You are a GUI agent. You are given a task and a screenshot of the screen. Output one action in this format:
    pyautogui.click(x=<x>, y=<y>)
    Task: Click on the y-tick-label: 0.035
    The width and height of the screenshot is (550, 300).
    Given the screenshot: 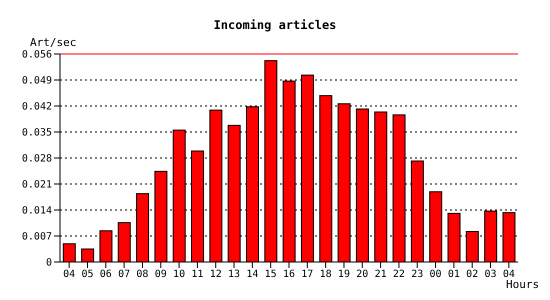 What is the action you would take?
    pyautogui.click(x=37, y=133)
    